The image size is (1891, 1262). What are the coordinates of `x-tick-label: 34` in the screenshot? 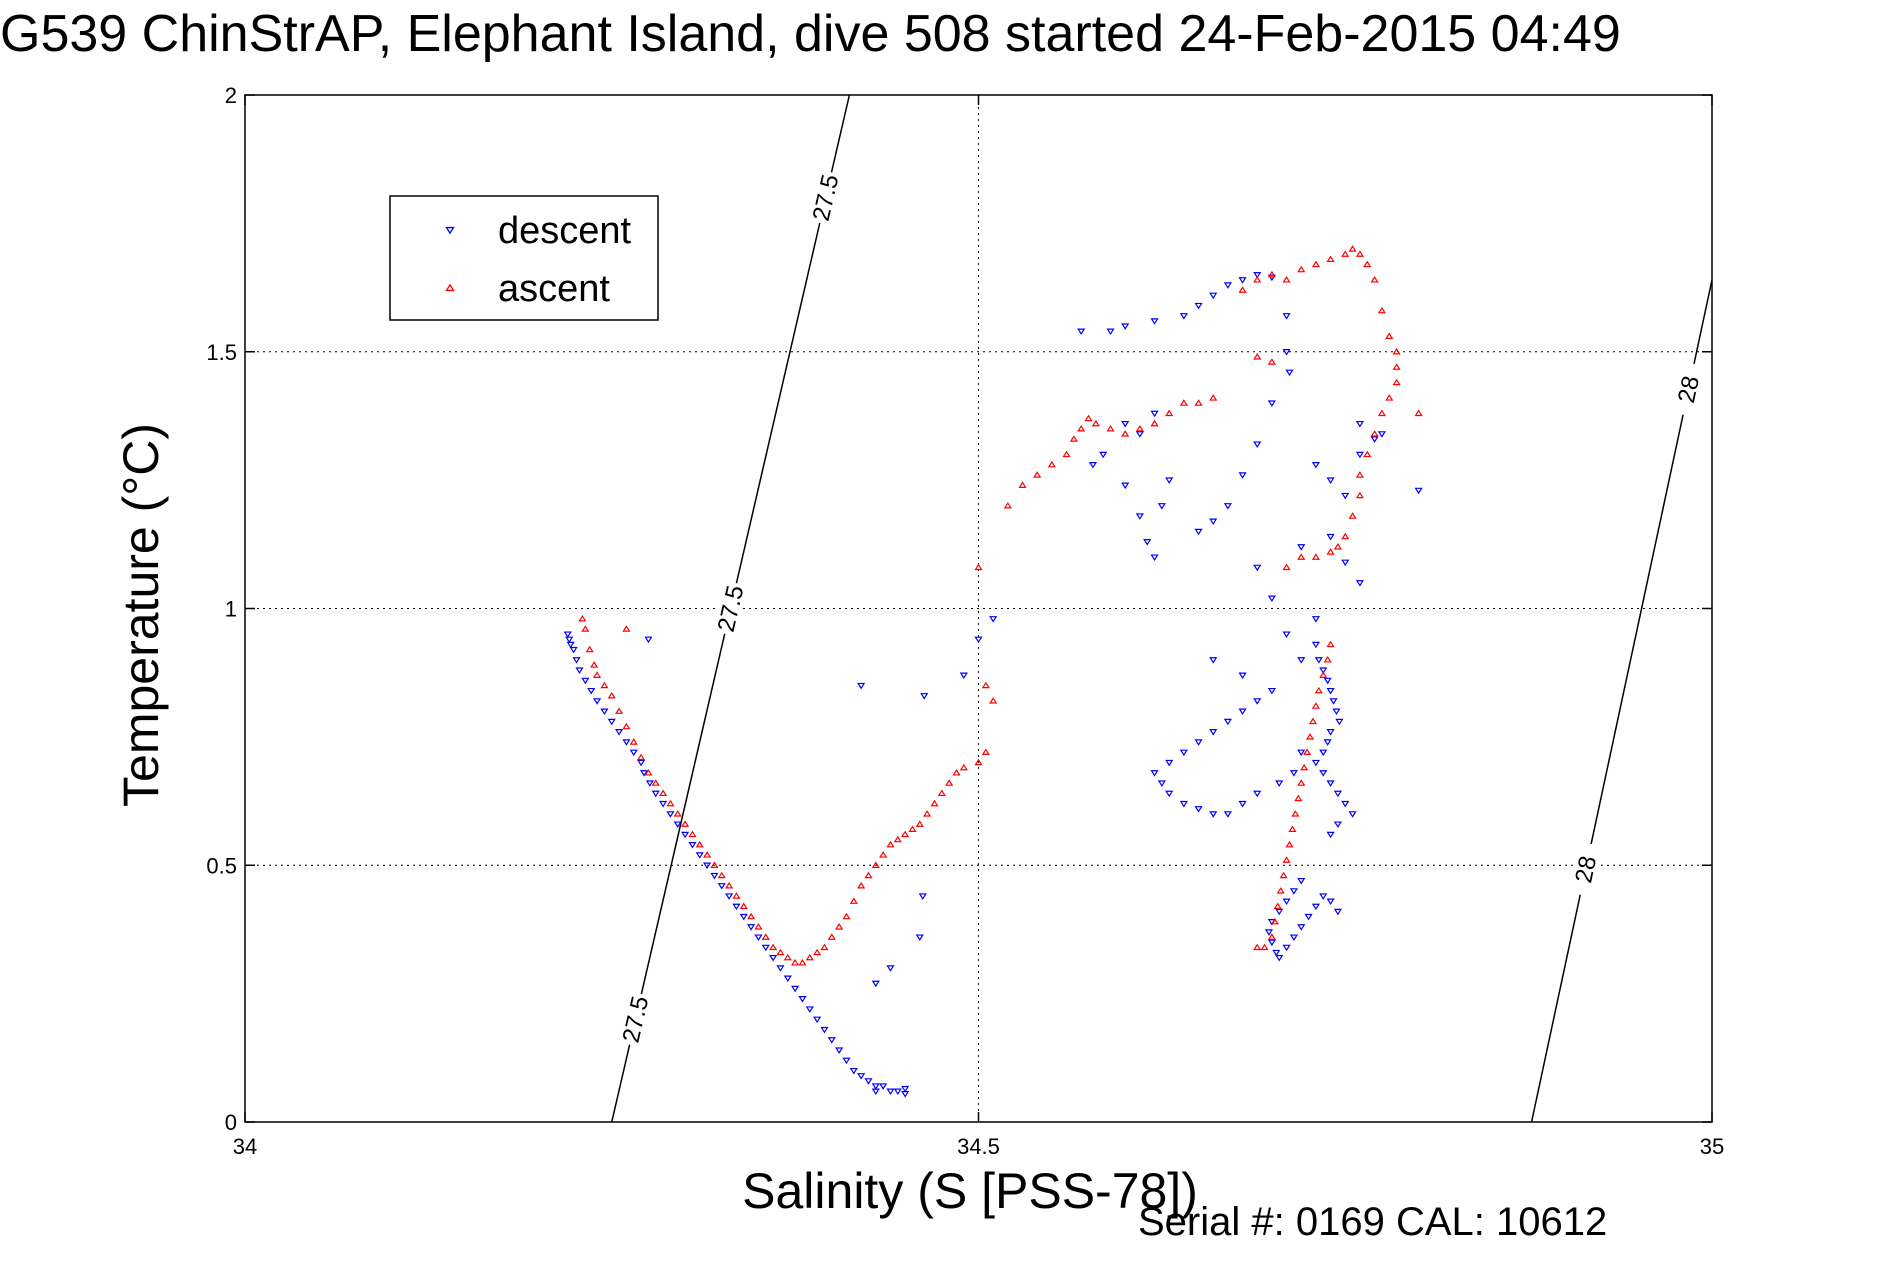 It's located at (245, 1146).